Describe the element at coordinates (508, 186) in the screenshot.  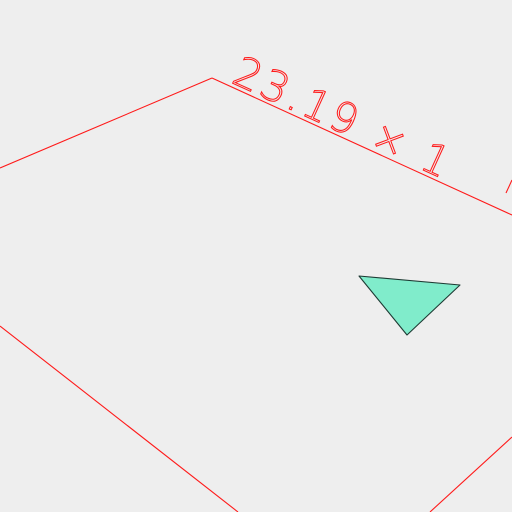
I see `dimension-tick` at that location.